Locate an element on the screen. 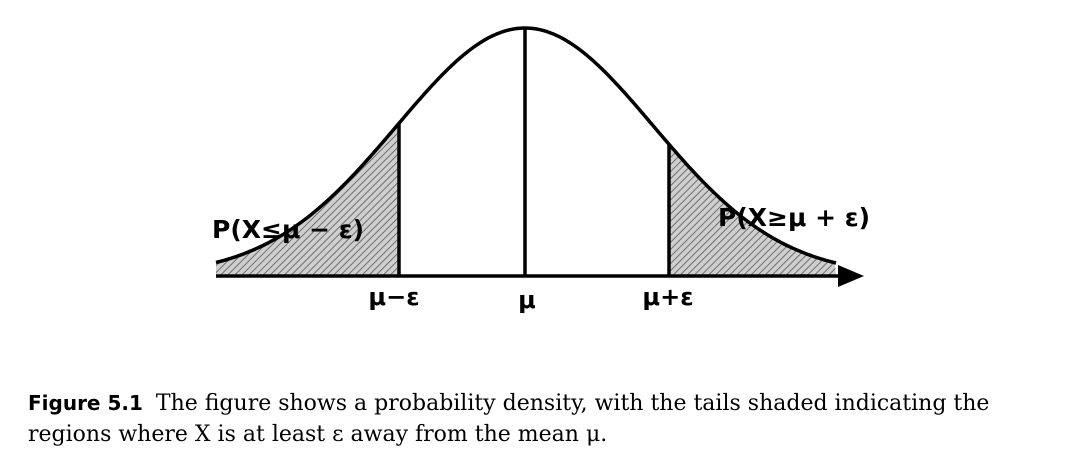 Image resolution: width=1066 pixels, height=452 pixels. tick-label-mu-minus-epsilon: μ−ε is located at coordinates (393, 297).